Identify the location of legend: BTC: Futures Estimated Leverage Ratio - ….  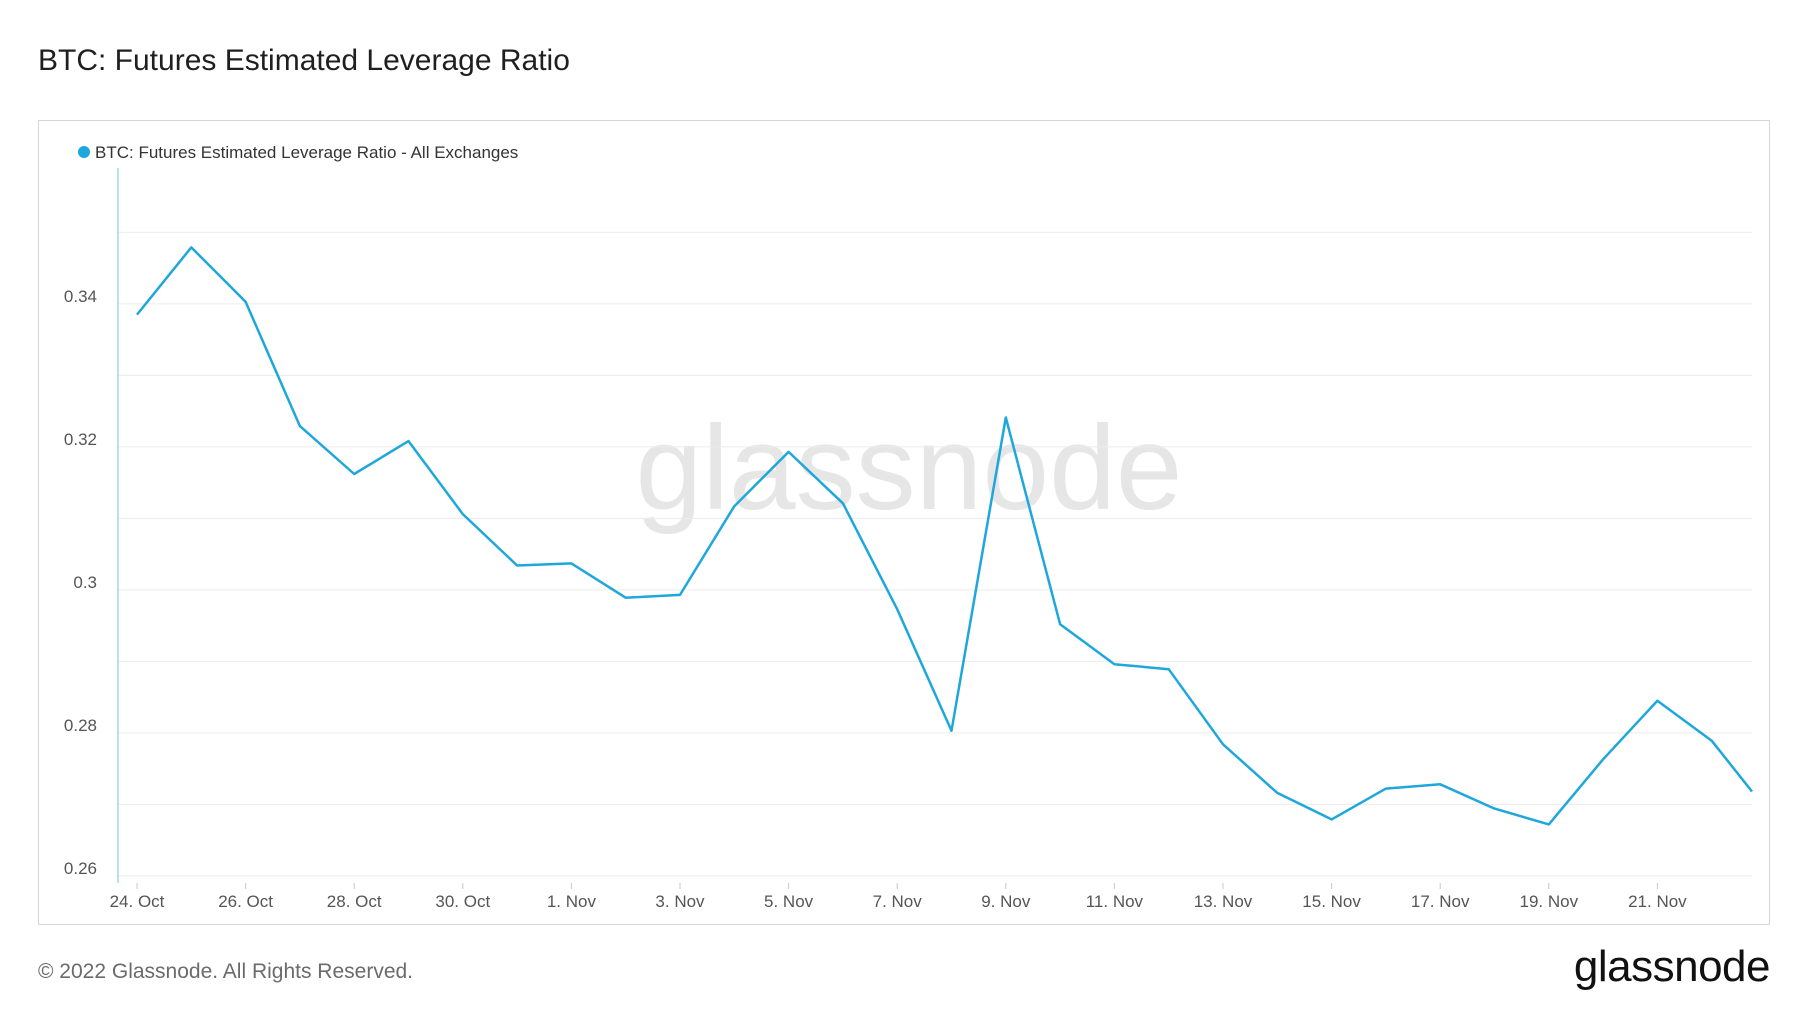
(298, 152).